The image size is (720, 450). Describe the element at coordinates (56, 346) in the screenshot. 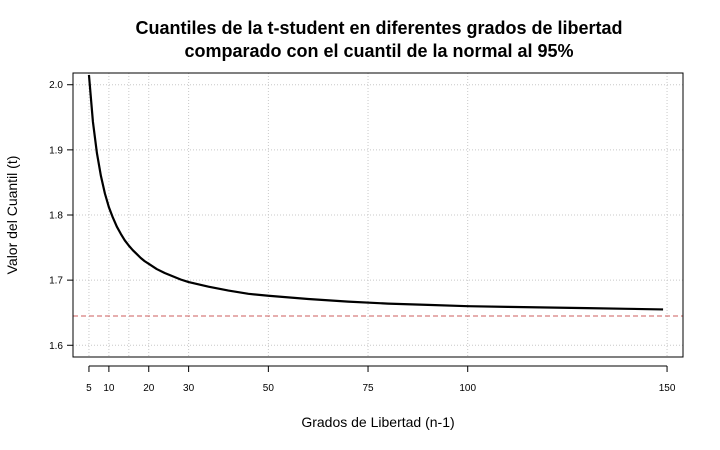

I see `y-tick-label: 1.6` at that location.